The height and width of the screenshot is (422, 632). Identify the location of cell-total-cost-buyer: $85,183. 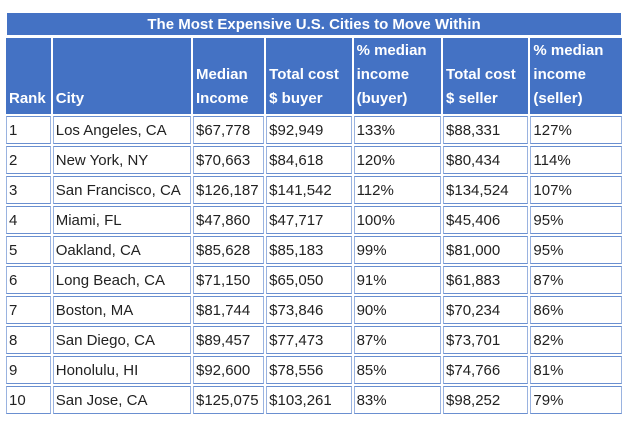
(309, 250).